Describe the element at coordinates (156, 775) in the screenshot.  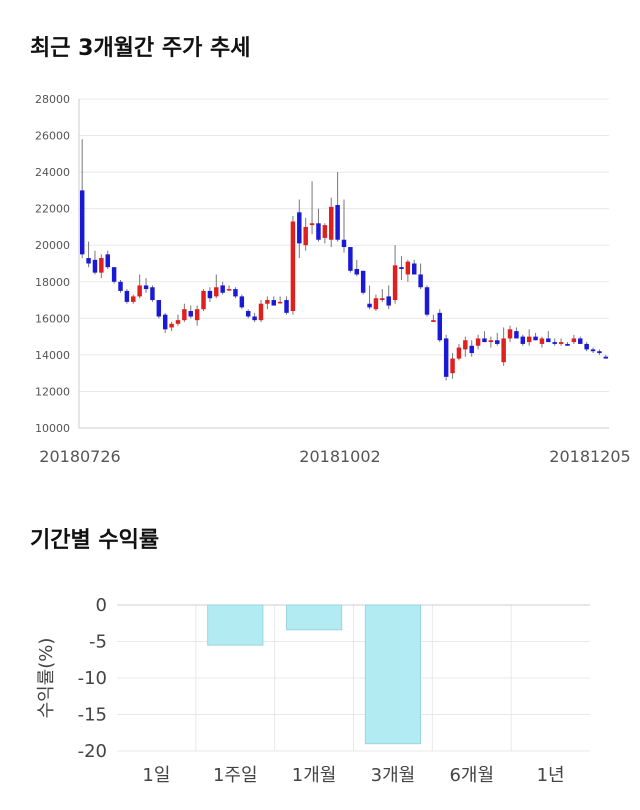
I see `x-tick-label: 1일` at that location.